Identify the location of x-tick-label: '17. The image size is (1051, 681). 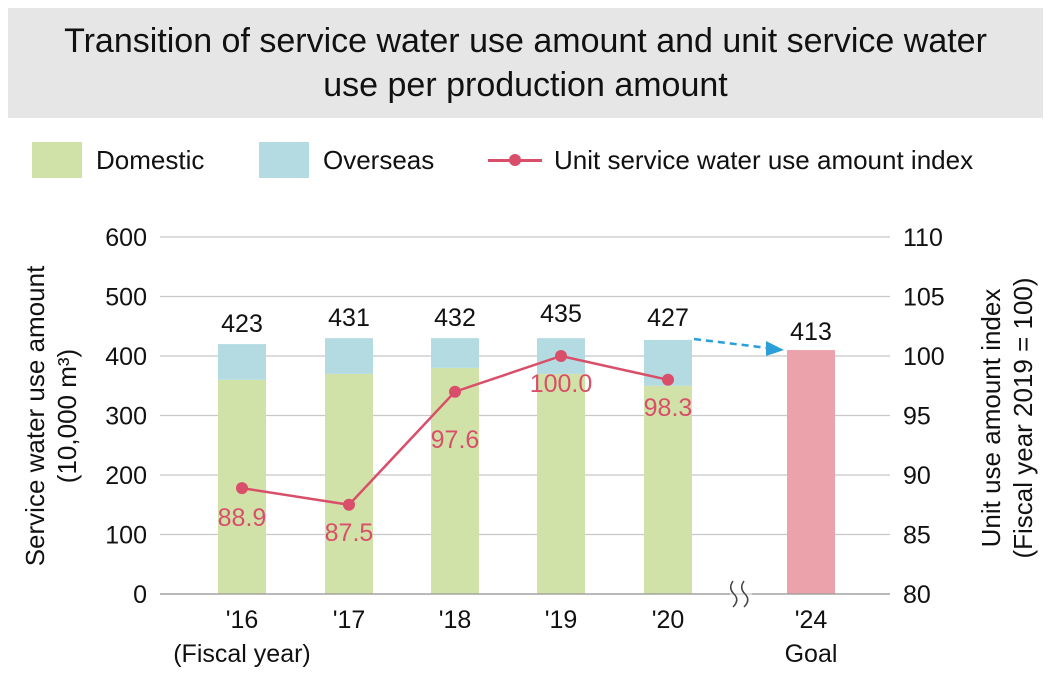
(349, 620).